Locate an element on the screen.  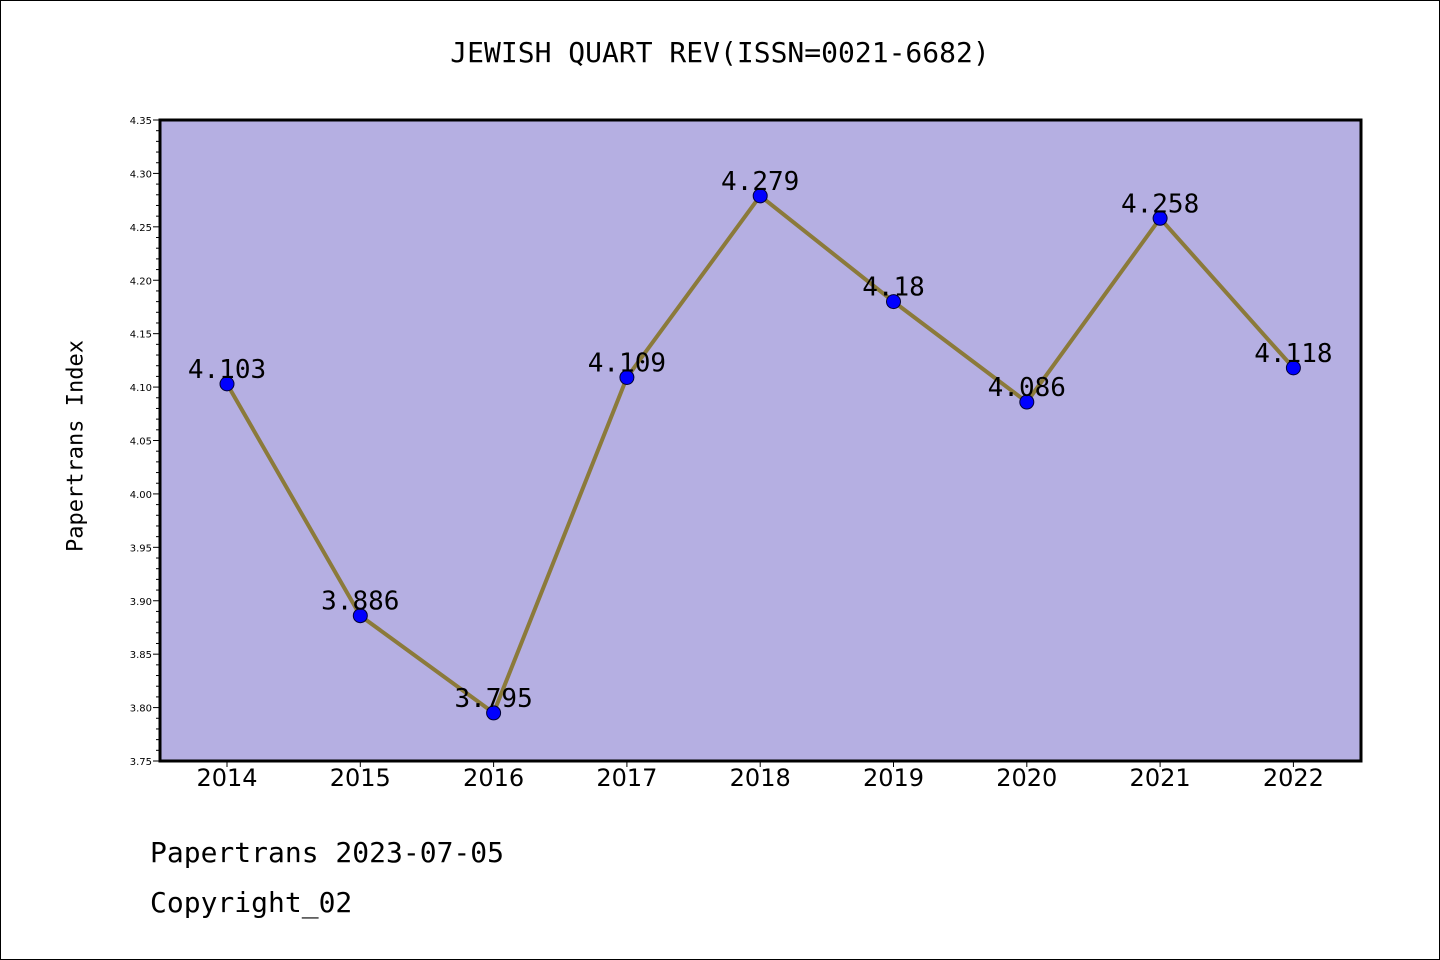
data-label: 3.795 is located at coordinates (493, 699).